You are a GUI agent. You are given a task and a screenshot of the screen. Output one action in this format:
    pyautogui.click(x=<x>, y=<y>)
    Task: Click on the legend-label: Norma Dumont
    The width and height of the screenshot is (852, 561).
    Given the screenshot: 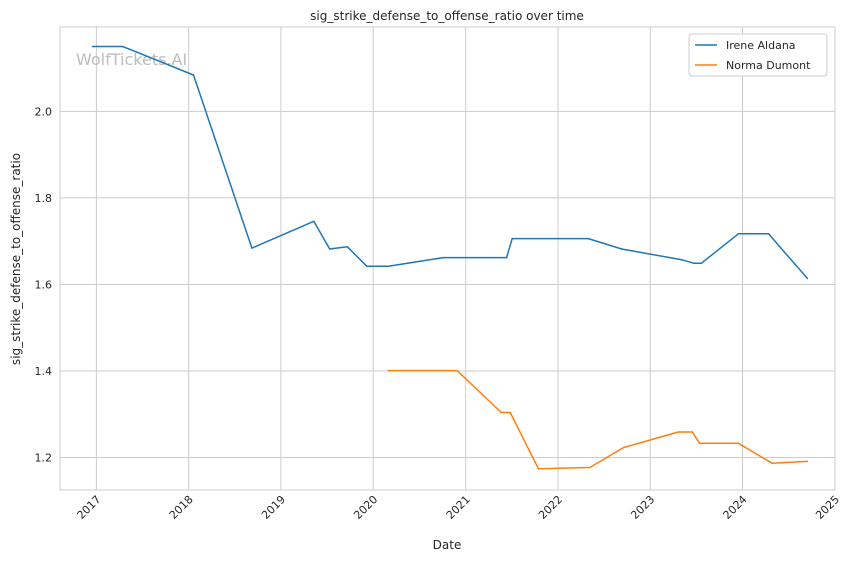 What is the action you would take?
    pyautogui.click(x=768, y=65)
    